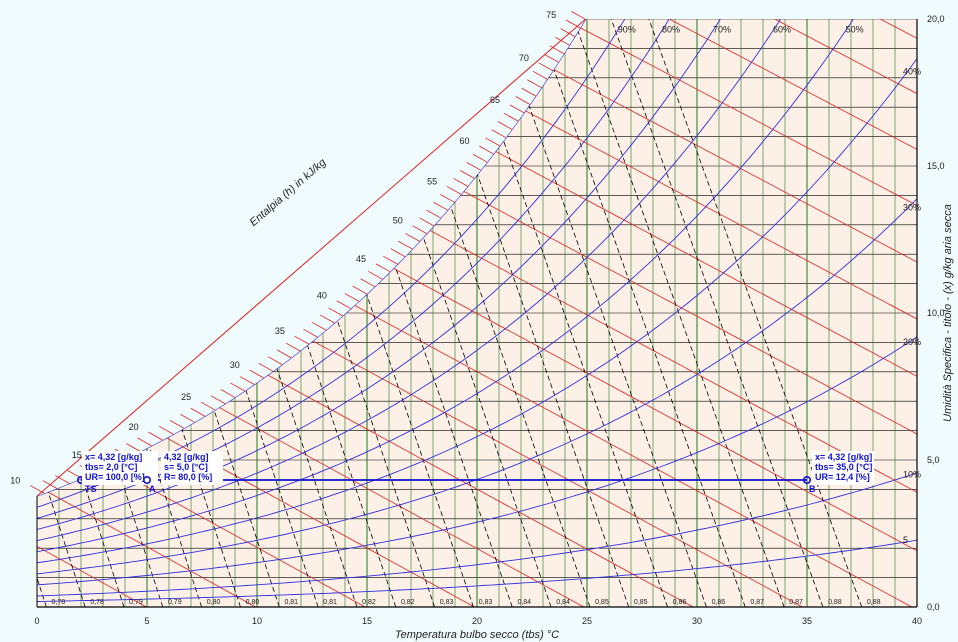 Image resolution: width=958 pixels, height=642 pixels. What do you see at coordinates (432, 181) in the screenshot?
I see `enthalpy-tick-label: 55` at bounding box center [432, 181].